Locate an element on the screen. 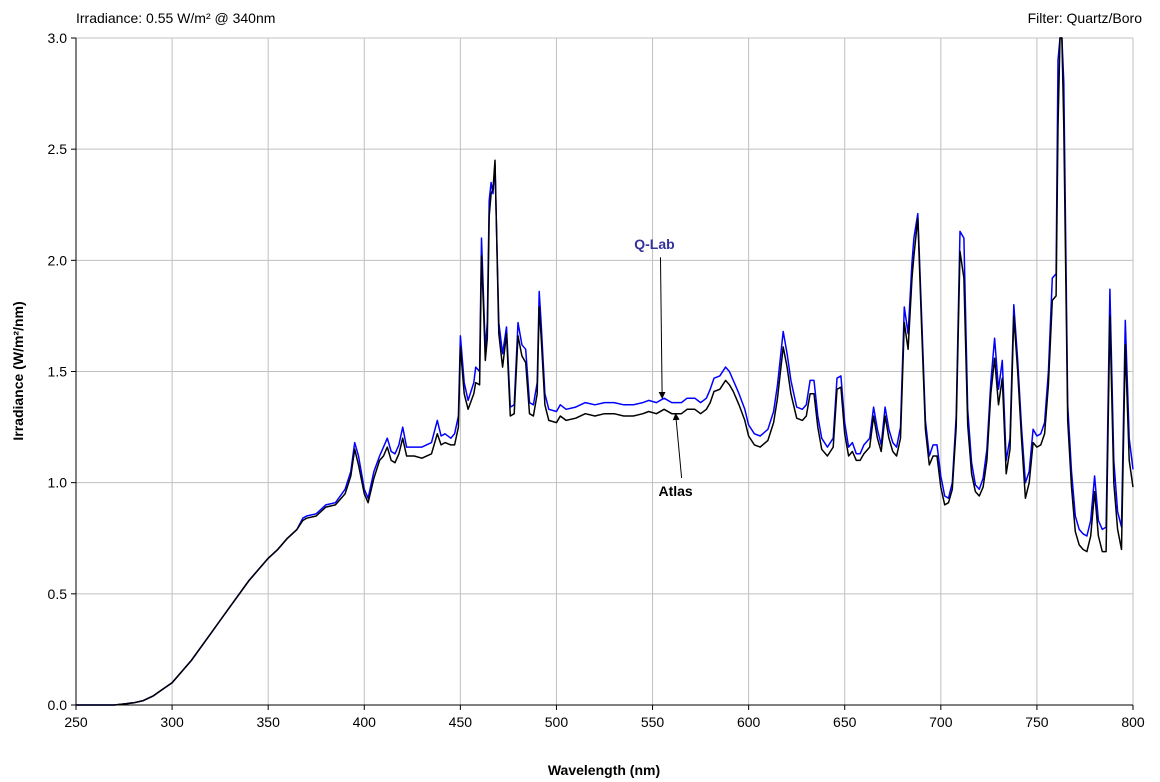 This screenshot has width=1160, height=782. annotations: Q-Lab Atlas is located at coordinates (663, 367).